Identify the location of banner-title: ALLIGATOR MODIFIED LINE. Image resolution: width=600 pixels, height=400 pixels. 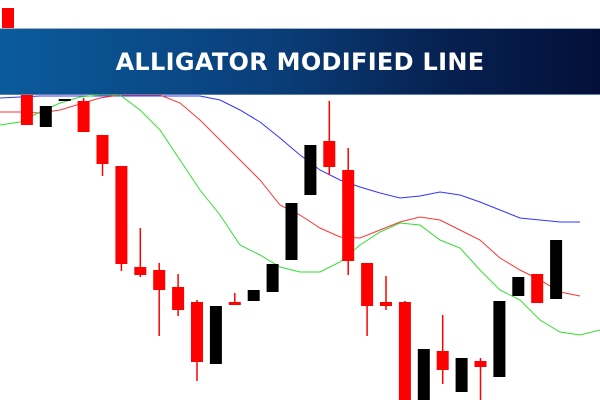
(300, 61).